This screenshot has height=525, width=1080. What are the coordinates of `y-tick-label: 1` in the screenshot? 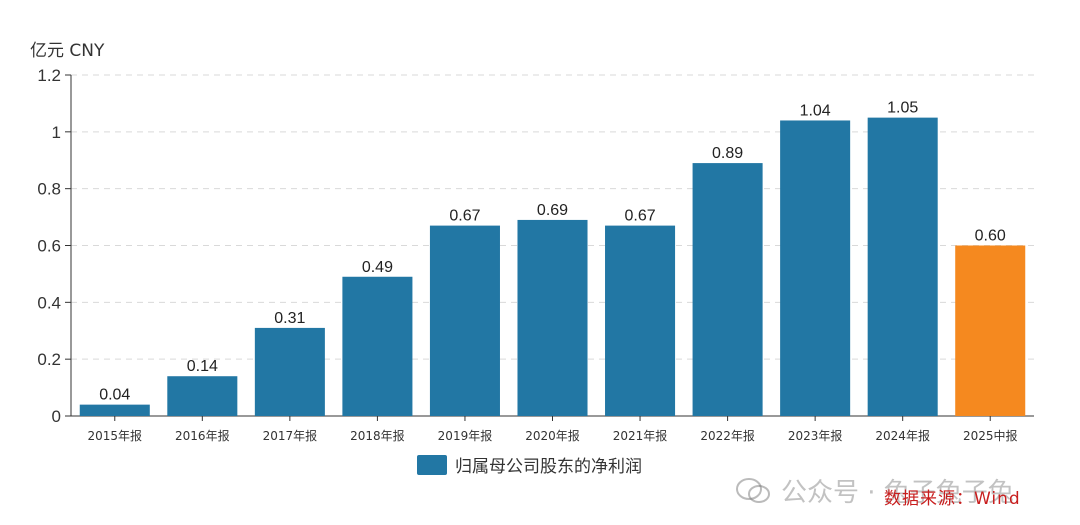 It's located at (56, 132).